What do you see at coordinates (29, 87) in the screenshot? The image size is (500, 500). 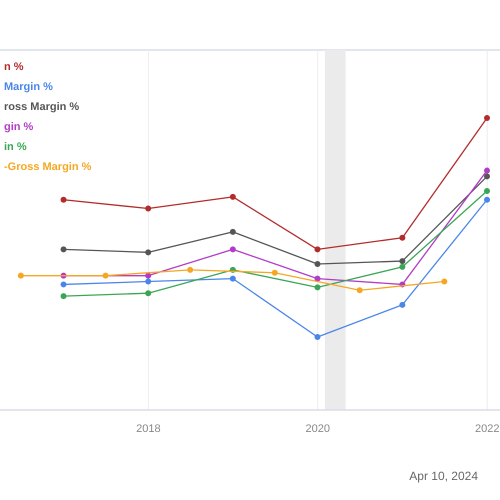 I see `text: Margin %` at bounding box center [29, 87].